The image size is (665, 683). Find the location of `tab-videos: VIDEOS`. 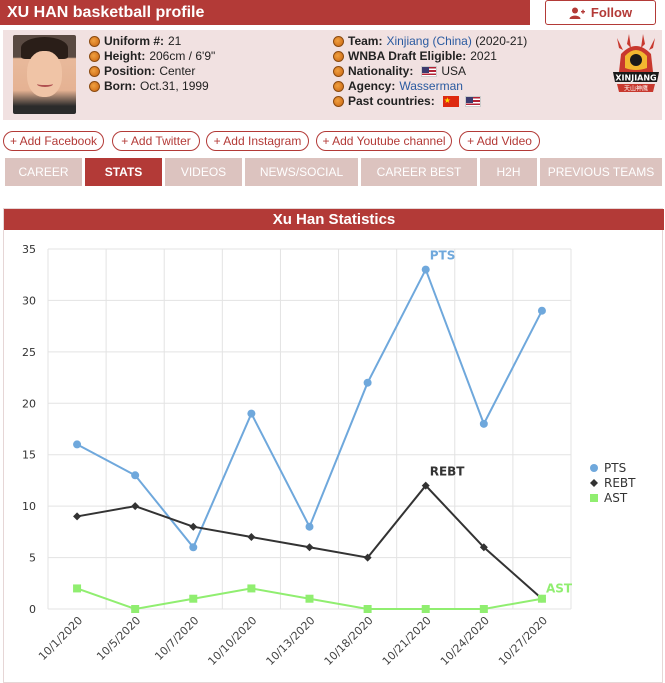

tab-videos: VIDEOS is located at coordinates (203, 172).